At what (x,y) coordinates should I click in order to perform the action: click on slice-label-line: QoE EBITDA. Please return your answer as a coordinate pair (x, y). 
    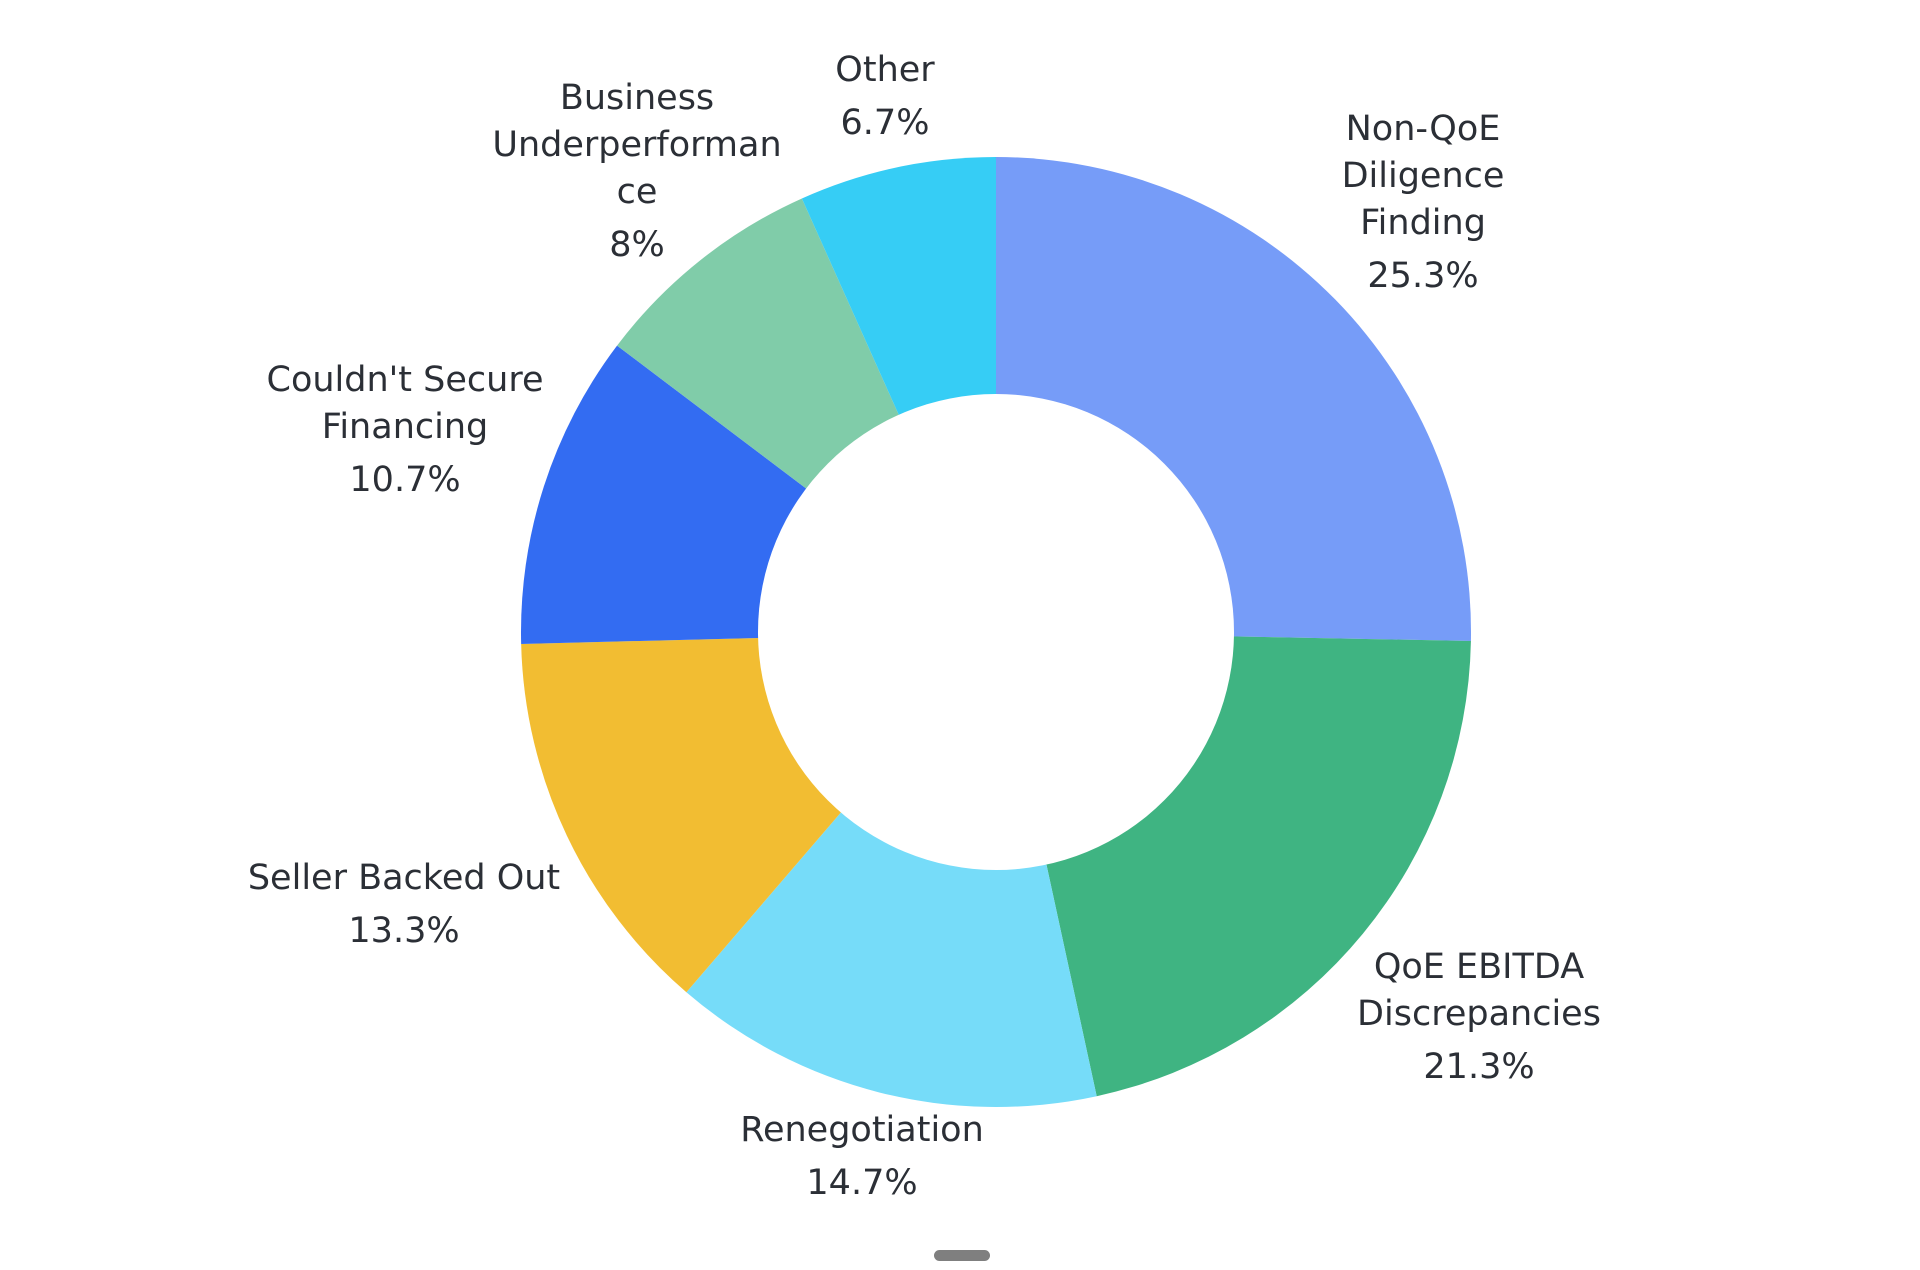
    Looking at the image, I should click on (1479, 967).